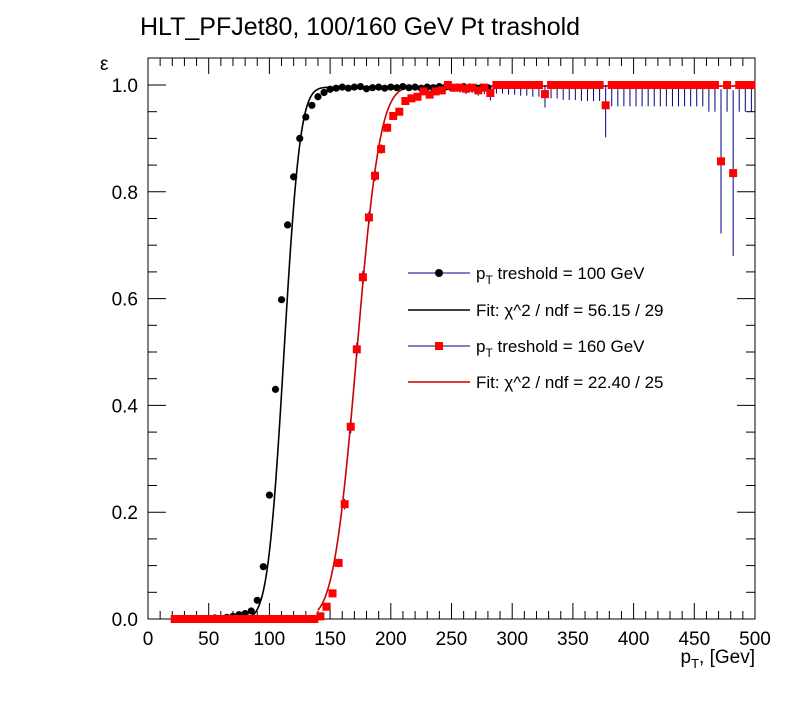 The image size is (796, 728). Describe the element at coordinates (452, 639) in the screenshot. I see `x-tick-label: 250` at that location.